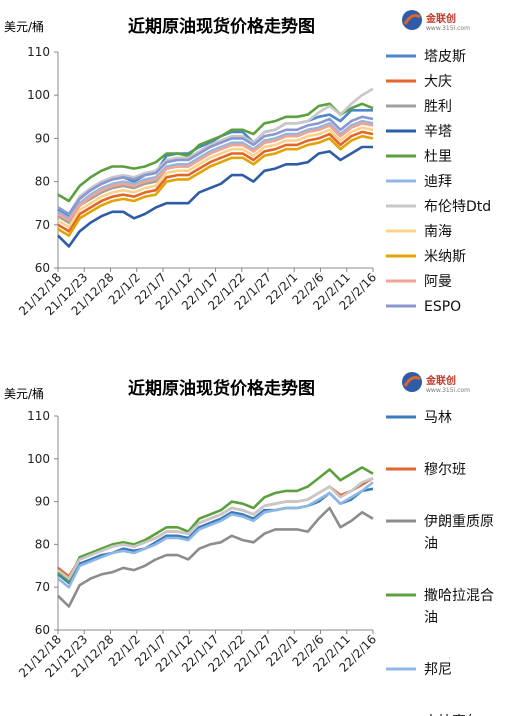  What do you see at coordinates (419, 232) in the screenshot?
I see `legend-item-8: 南海` at bounding box center [419, 232].